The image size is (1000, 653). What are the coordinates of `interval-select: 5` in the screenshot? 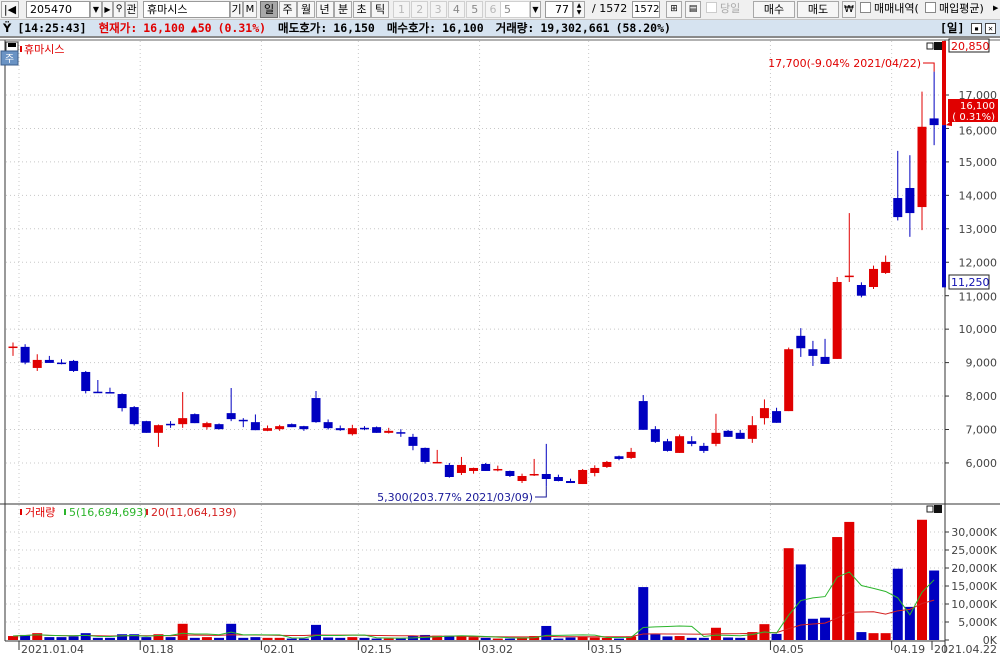 It's located at (515, 9).